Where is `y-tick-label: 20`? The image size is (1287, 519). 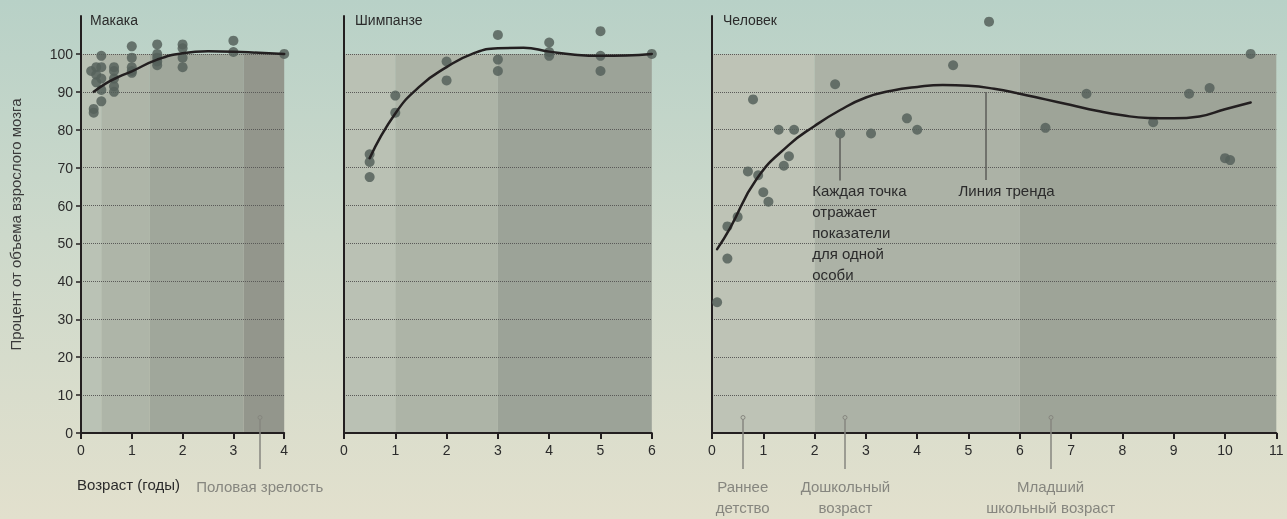
y-tick-label: 20 is located at coordinates (65, 357).